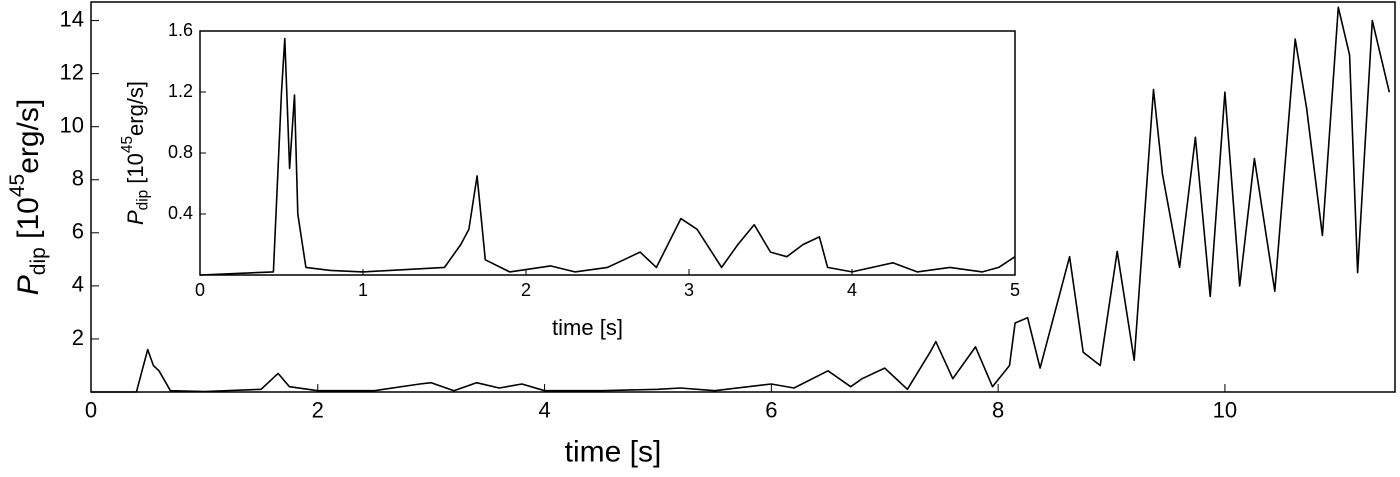 Image resolution: width=1400 pixels, height=477 pixels. What do you see at coordinates (72, 18) in the screenshot?
I see `y-tick-label: 14` at bounding box center [72, 18].